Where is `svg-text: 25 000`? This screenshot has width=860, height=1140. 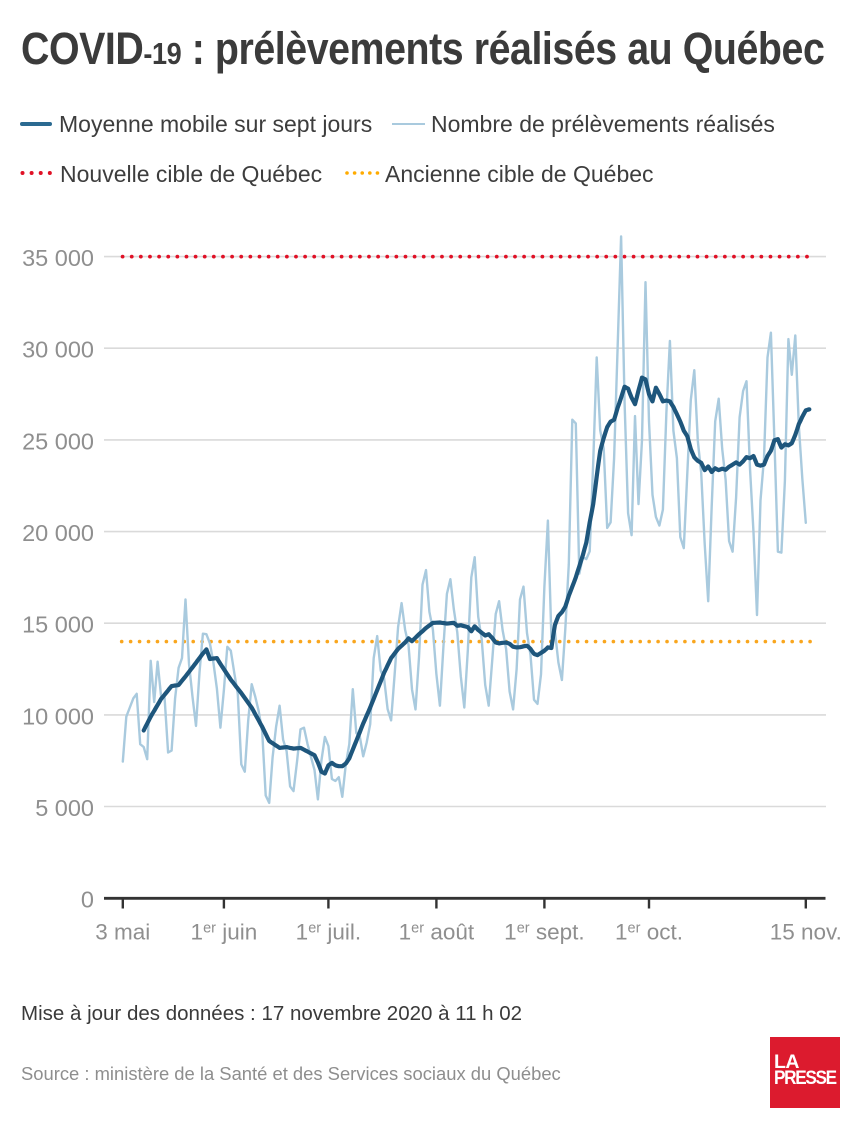 svg-text: 25 000 is located at coordinates (58, 441).